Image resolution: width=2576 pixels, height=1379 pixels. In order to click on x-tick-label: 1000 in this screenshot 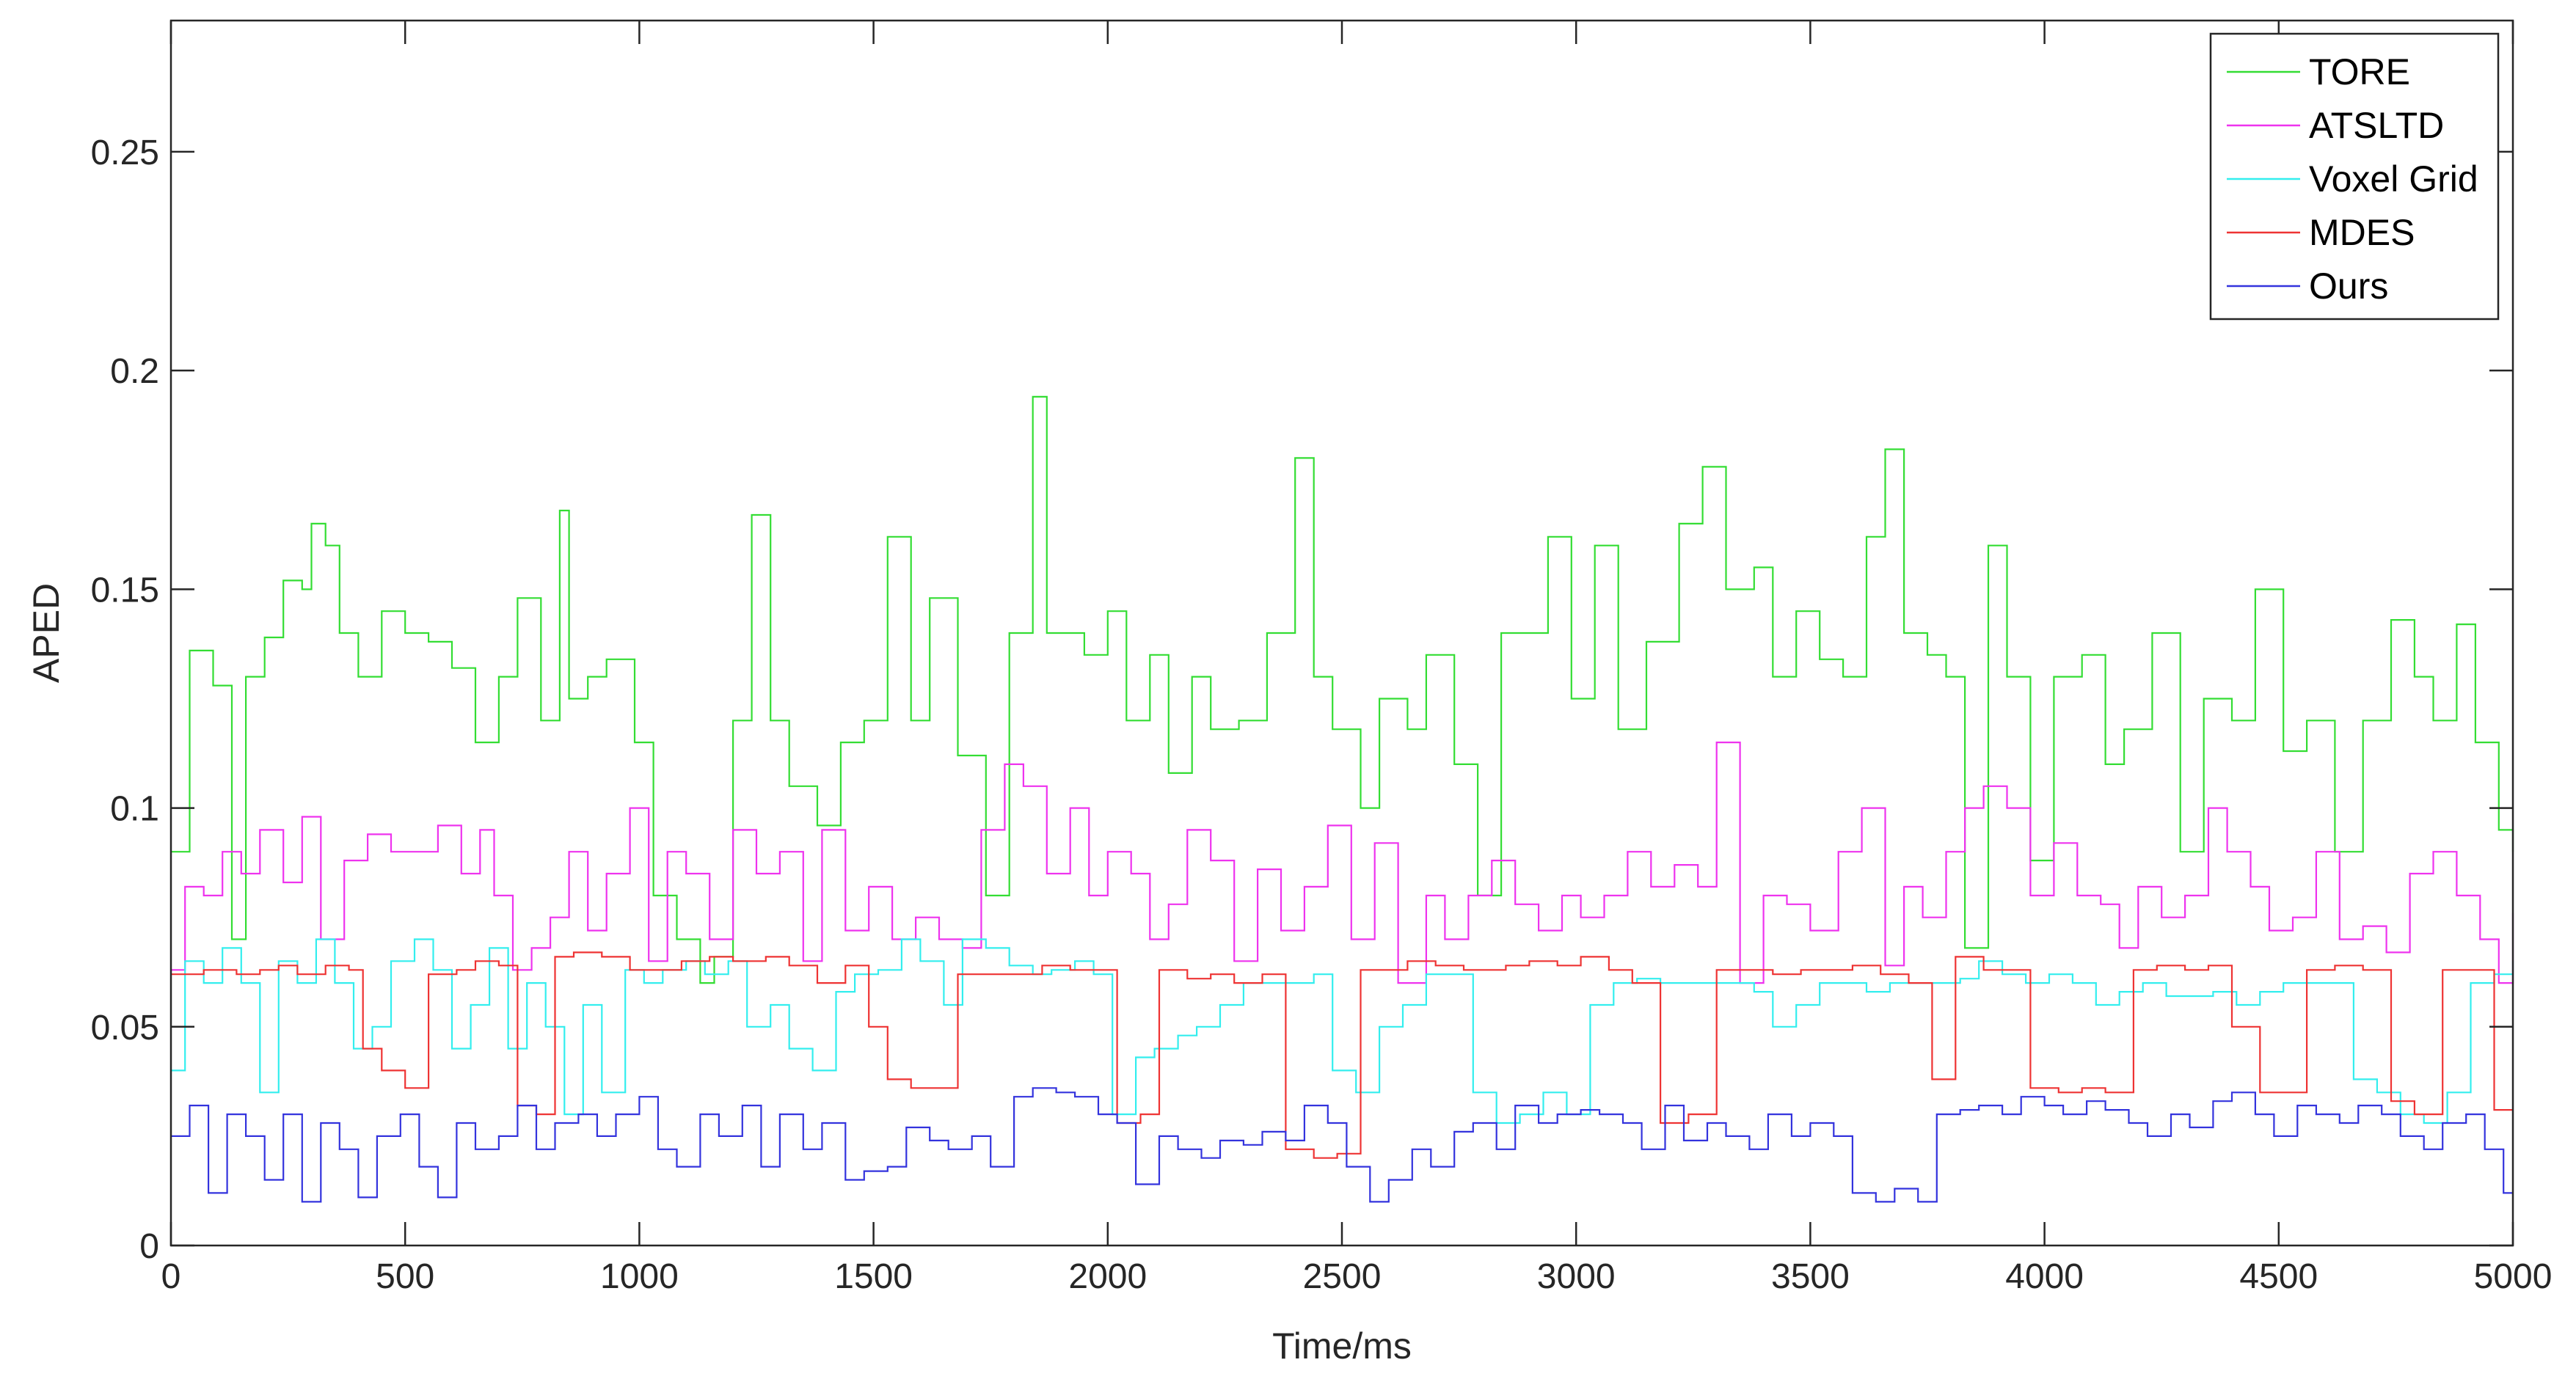, I will do `click(640, 1276)`.